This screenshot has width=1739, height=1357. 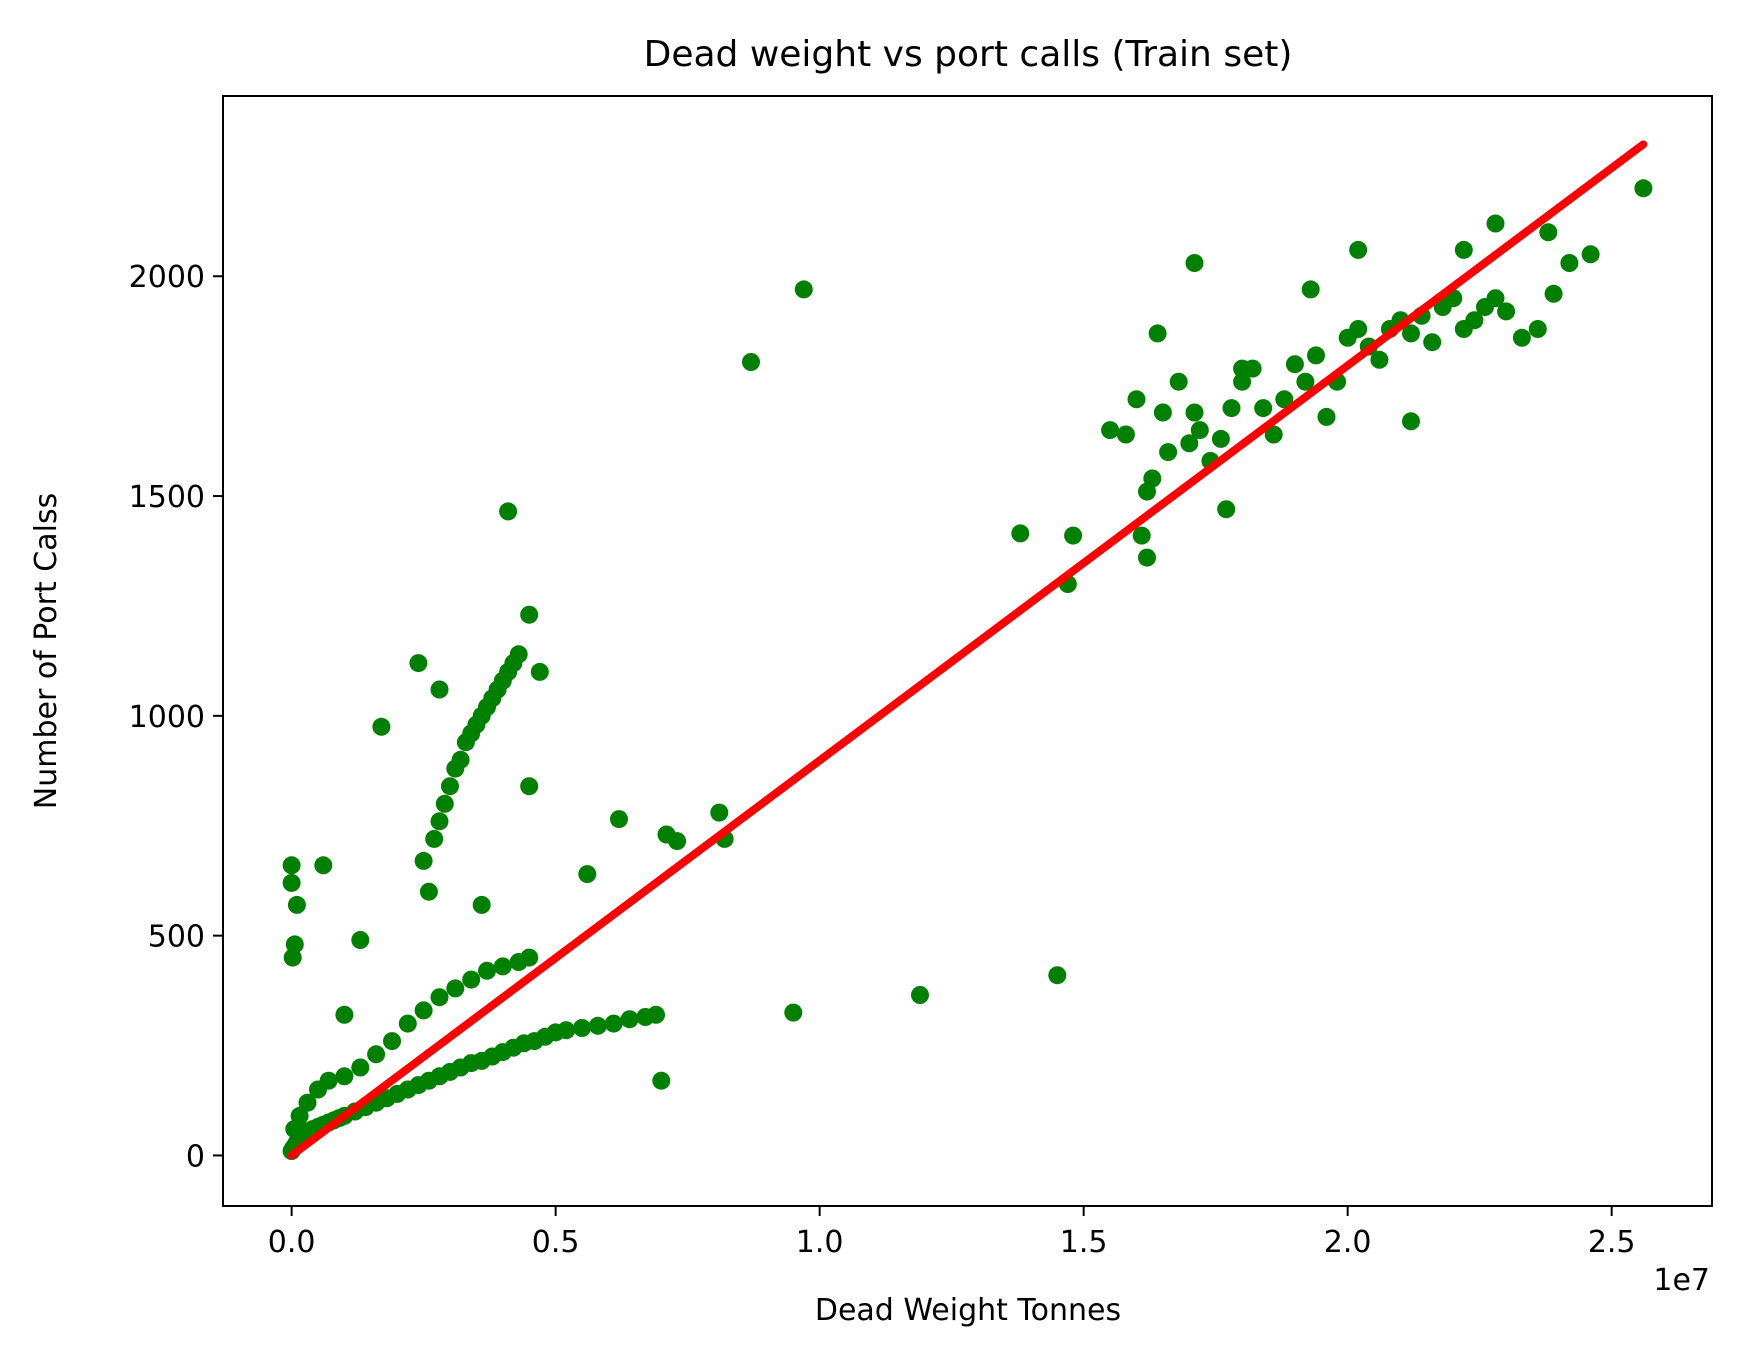 I want to click on x-tick-label: 2.5, so click(x=1612, y=1242).